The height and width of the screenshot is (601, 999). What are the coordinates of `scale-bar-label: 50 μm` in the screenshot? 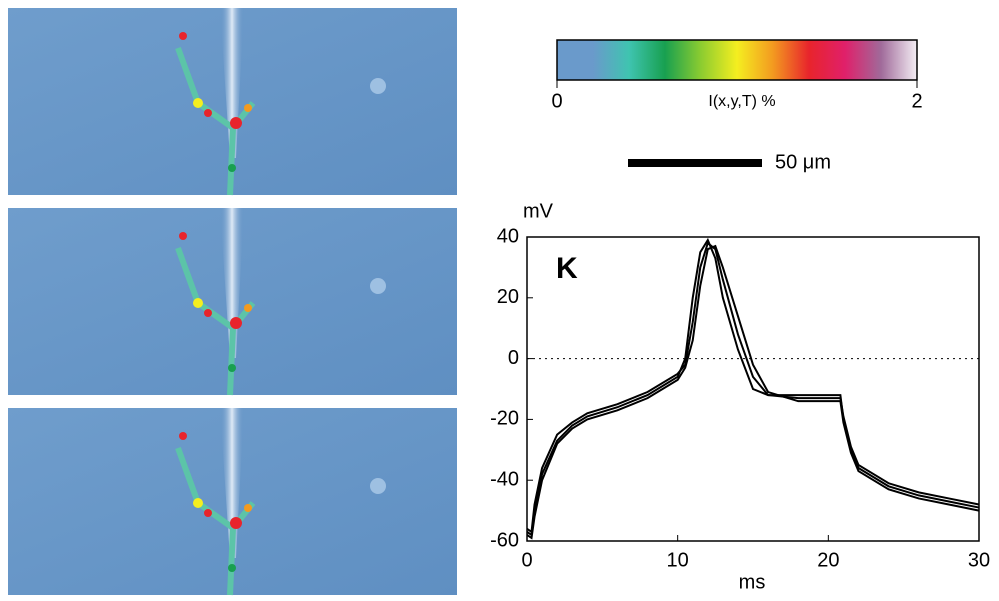 It's located at (803, 162).